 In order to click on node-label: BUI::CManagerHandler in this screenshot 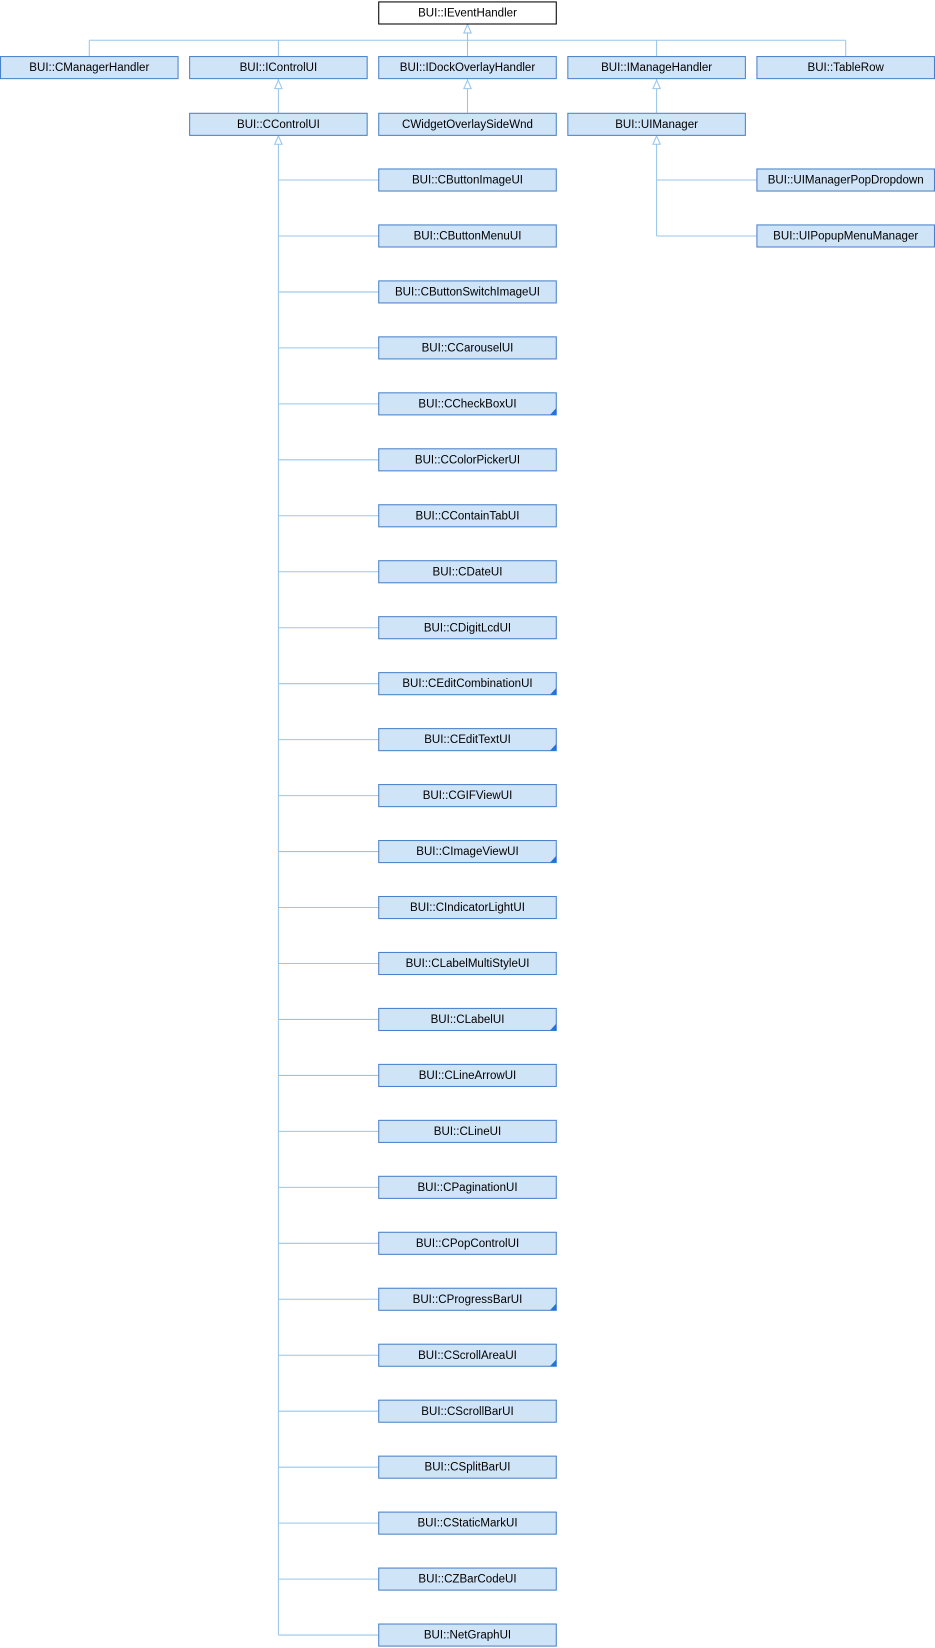, I will do `click(89, 68)`.